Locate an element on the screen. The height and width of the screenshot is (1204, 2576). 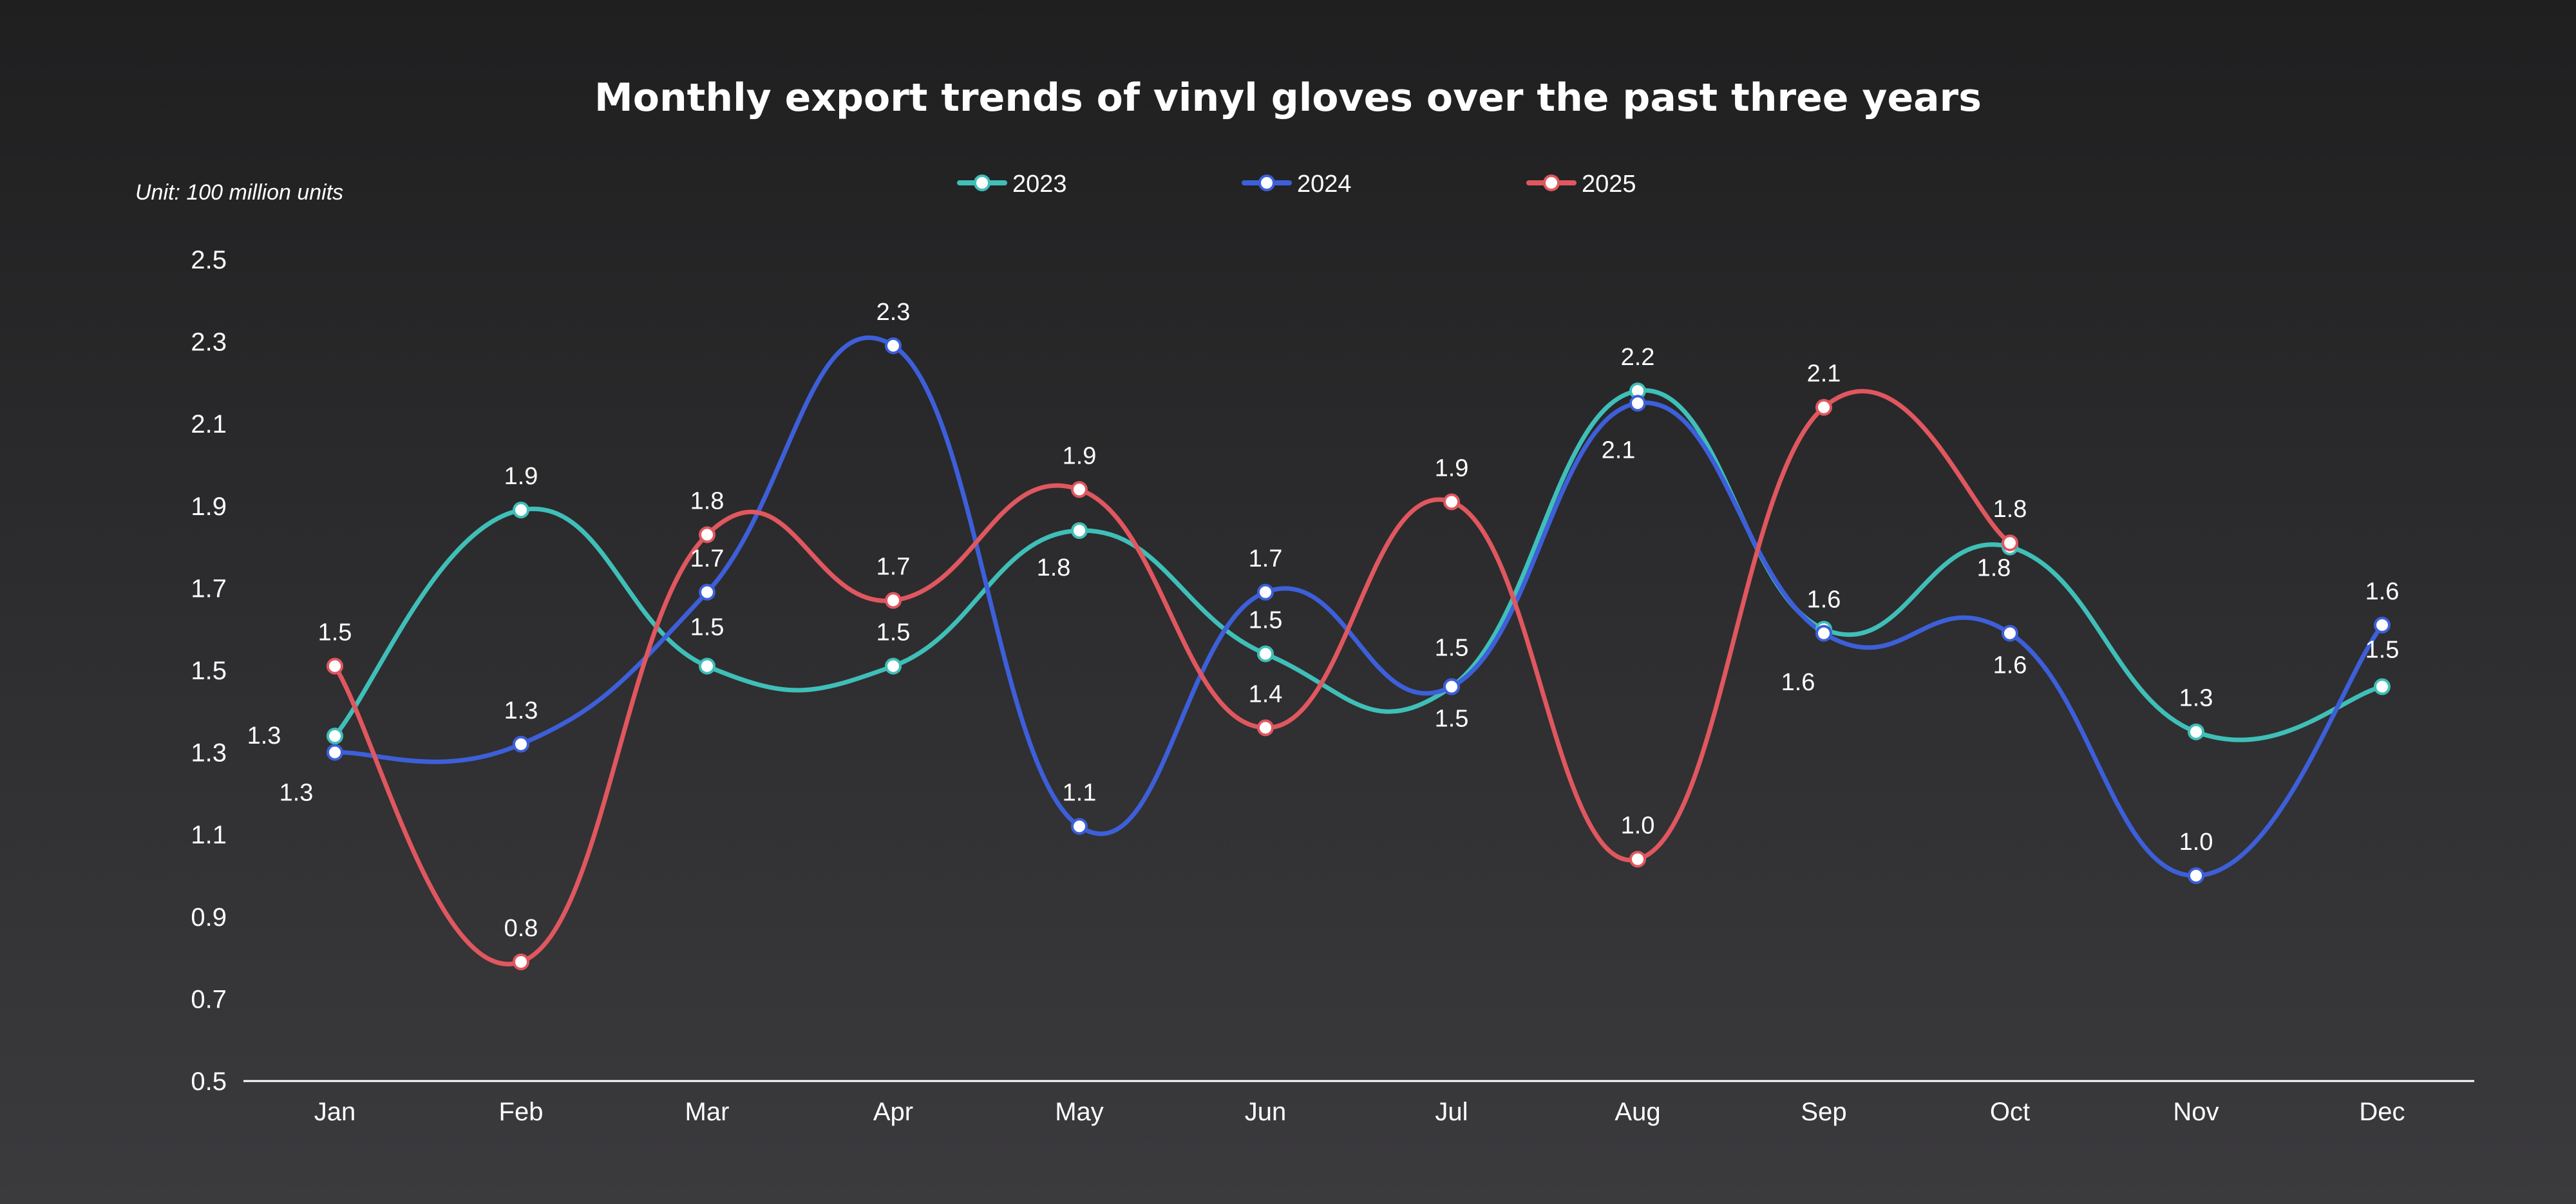
data-label-2025: 1.4 is located at coordinates (1266, 694).